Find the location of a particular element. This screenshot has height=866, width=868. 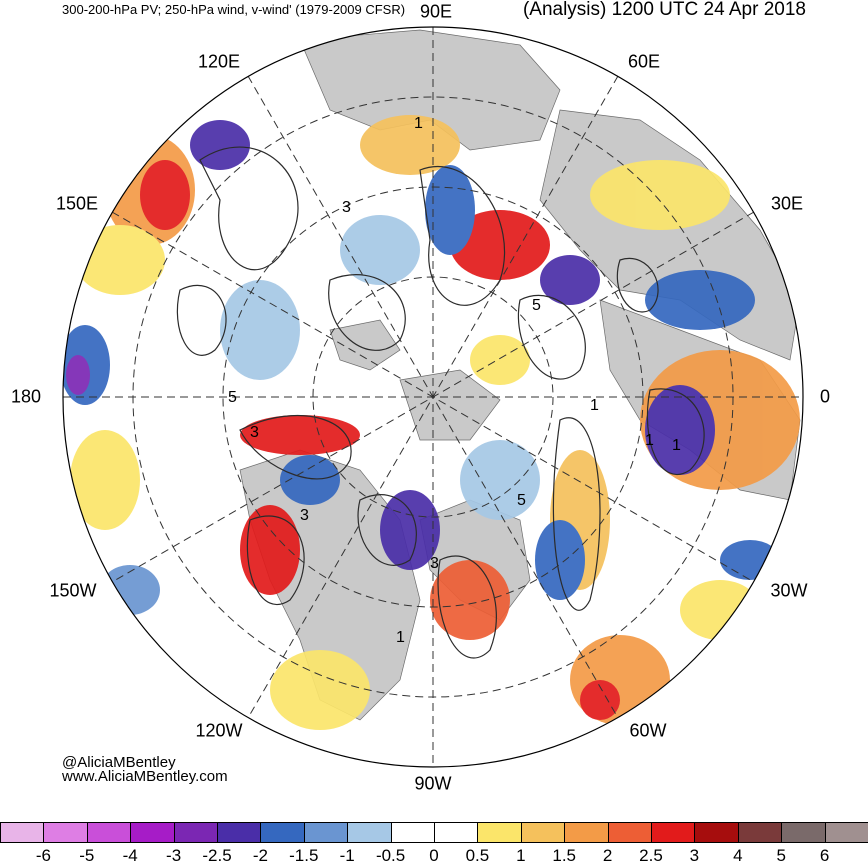

lon-label-90e: 90E is located at coordinates (436, 11).